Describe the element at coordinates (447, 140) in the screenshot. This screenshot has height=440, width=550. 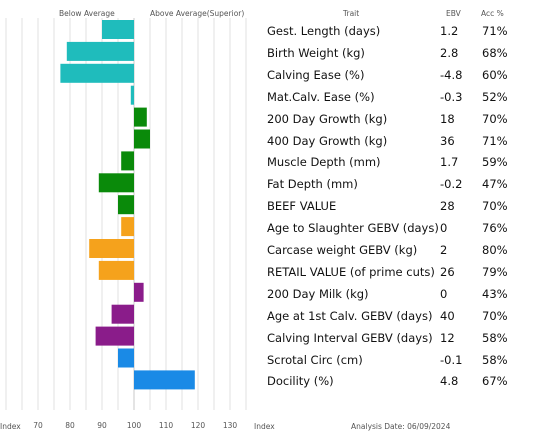
I see `ebv-value: 36` at that location.